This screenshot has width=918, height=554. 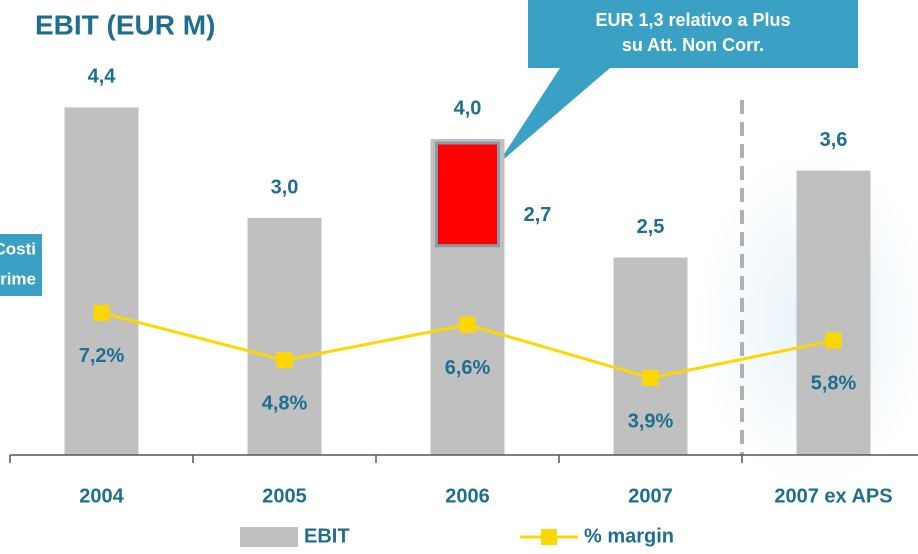 I want to click on chart-title: EBIT (EUR M), so click(x=125, y=24).